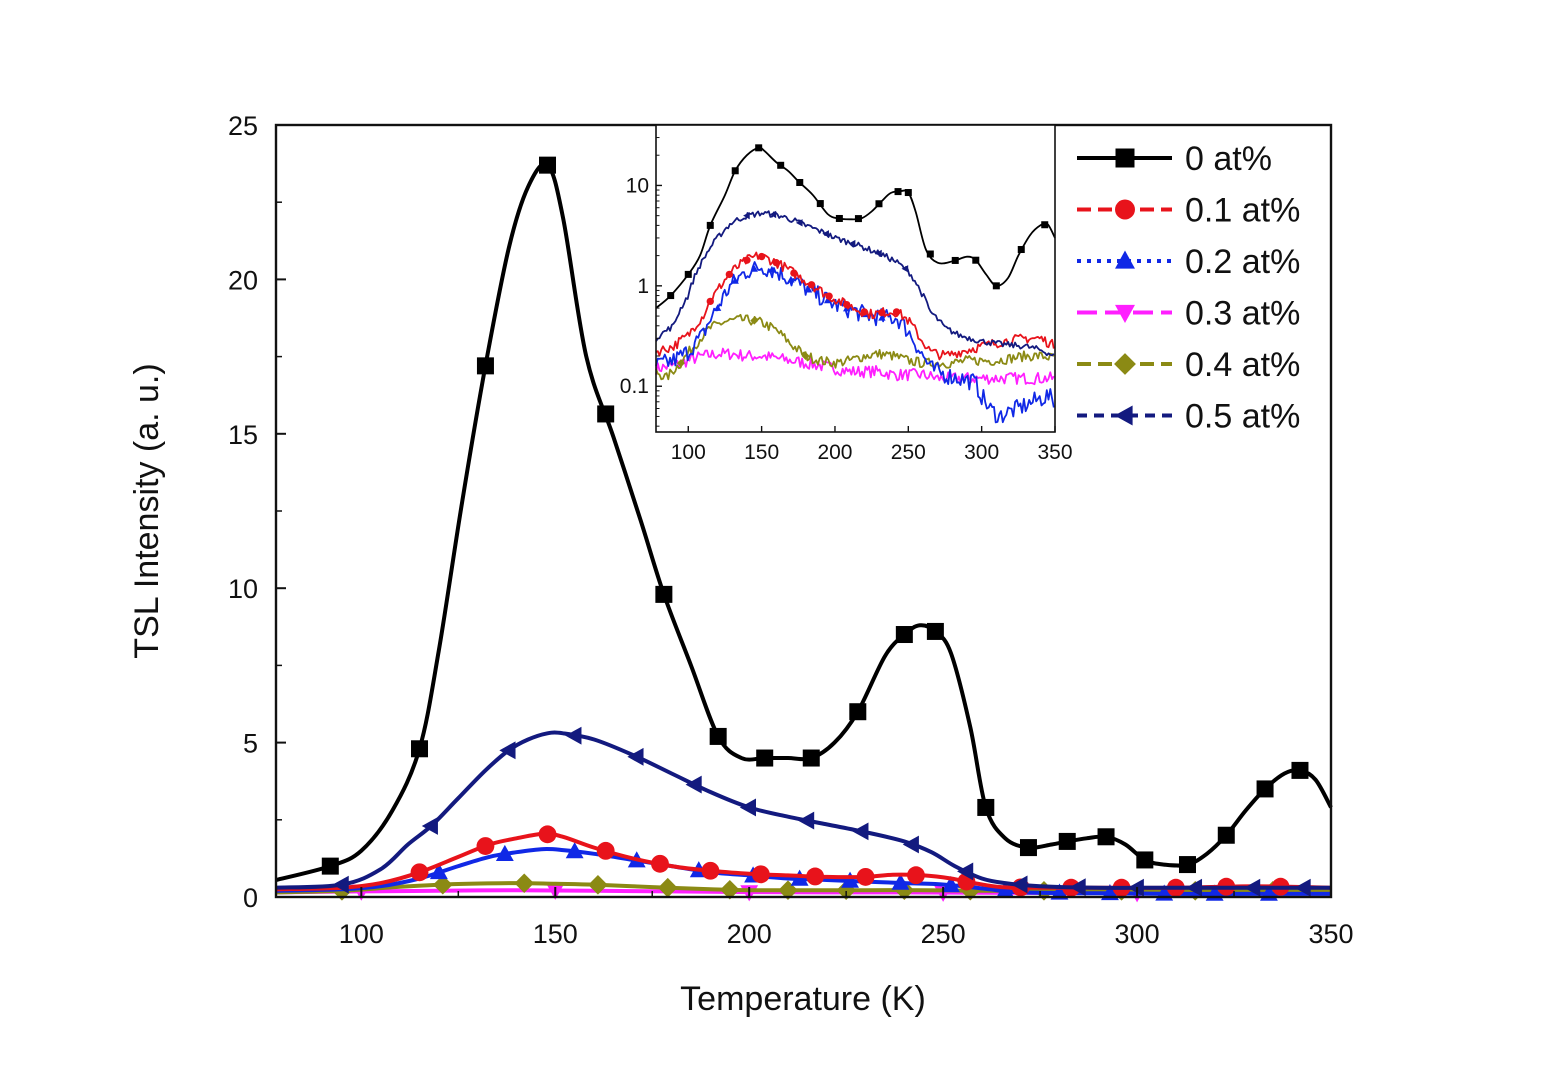 This screenshot has width=1546, height=1080. Describe the element at coordinates (803, 999) in the screenshot. I see `x-axis-title: Temperature (K)` at that location.